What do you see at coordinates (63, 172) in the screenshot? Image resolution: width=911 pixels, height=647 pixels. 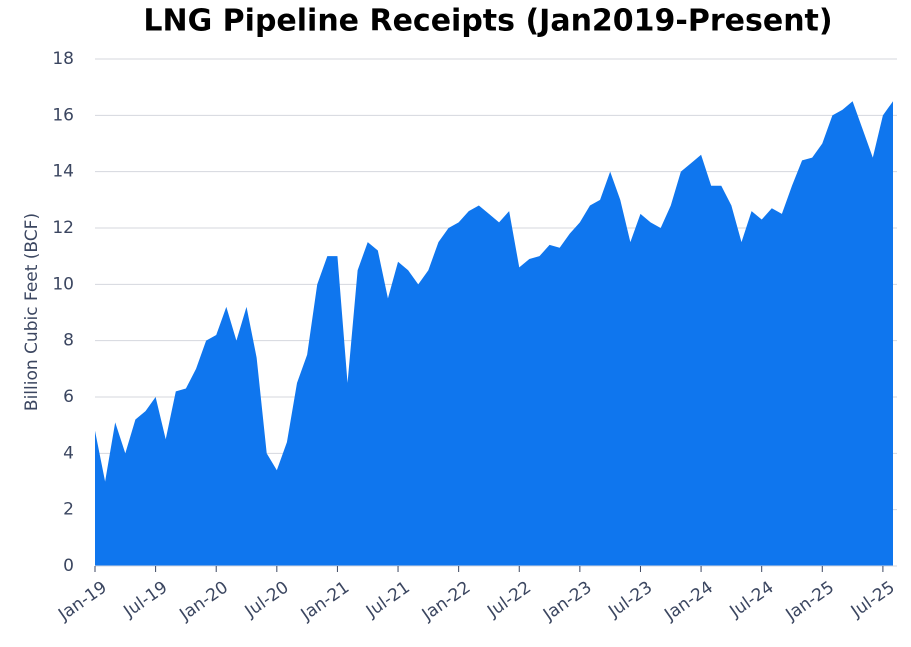 I see `y-tick-label: 14` at bounding box center [63, 172].